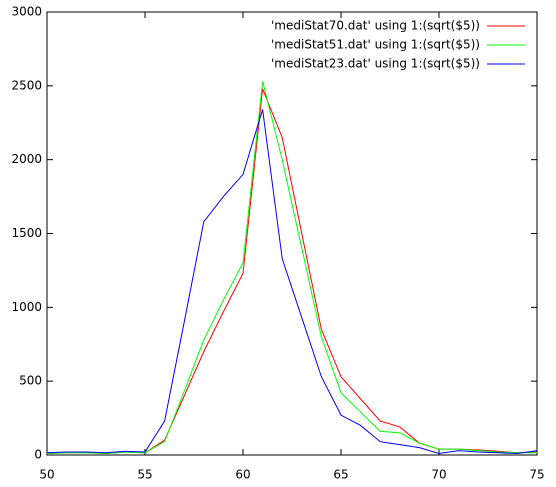  What do you see at coordinates (144, 475) in the screenshot?
I see `x-tick-label: 55` at bounding box center [144, 475].